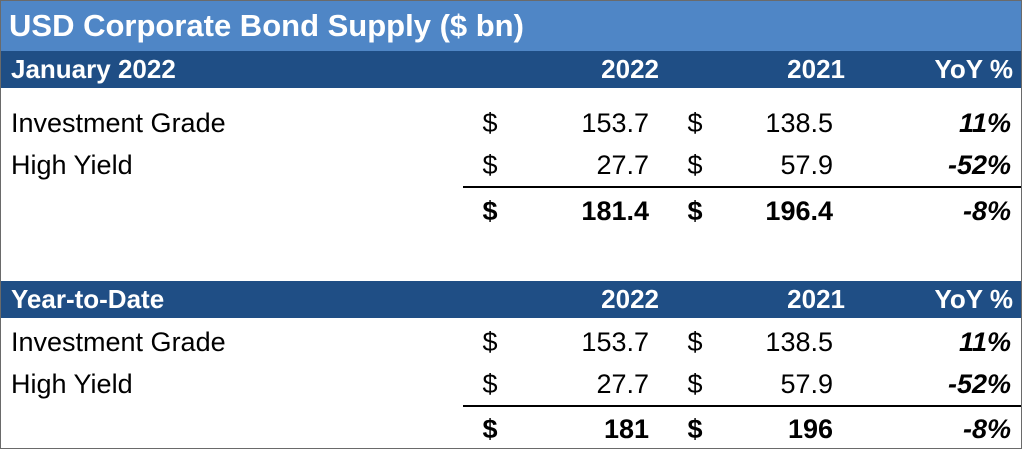 The image size is (1024, 451). What do you see at coordinates (626, 429) in the screenshot?
I see `total-2022: 181` at bounding box center [626, 429].